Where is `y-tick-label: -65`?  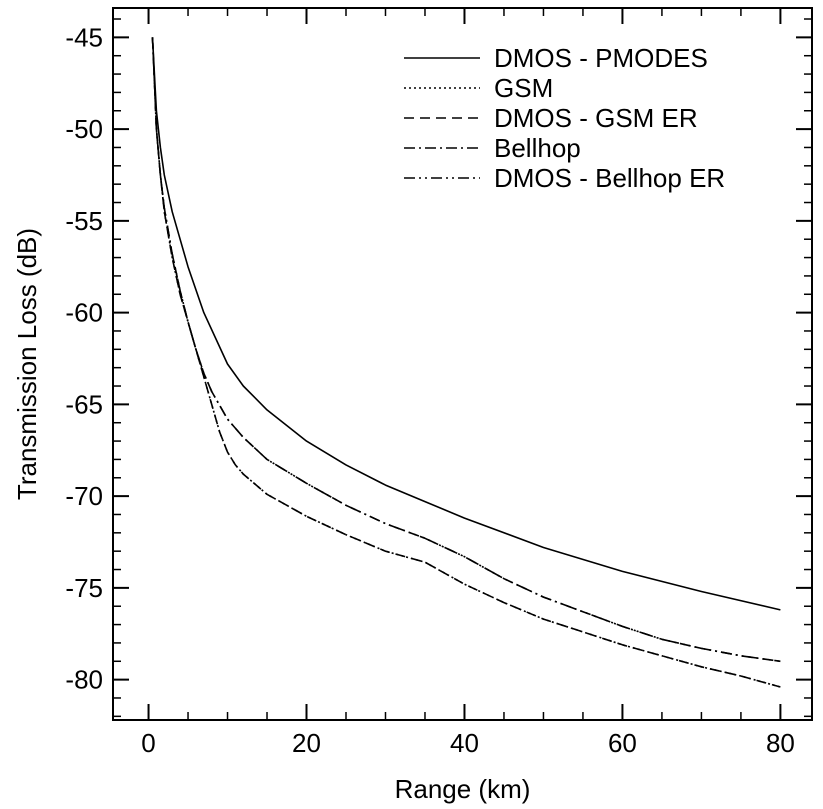
y-tick-label: -65 is located at coordinates (84, 404).